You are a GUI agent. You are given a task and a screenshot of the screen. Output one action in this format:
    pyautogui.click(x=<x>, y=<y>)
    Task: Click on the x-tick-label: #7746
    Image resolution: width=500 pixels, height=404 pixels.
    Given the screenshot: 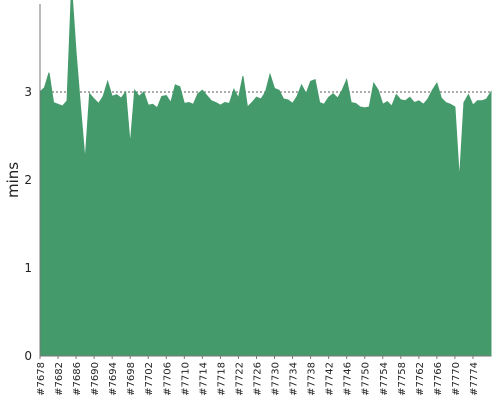 What is the action you would take?
    pyautogui.click(x=348, y=379)
    